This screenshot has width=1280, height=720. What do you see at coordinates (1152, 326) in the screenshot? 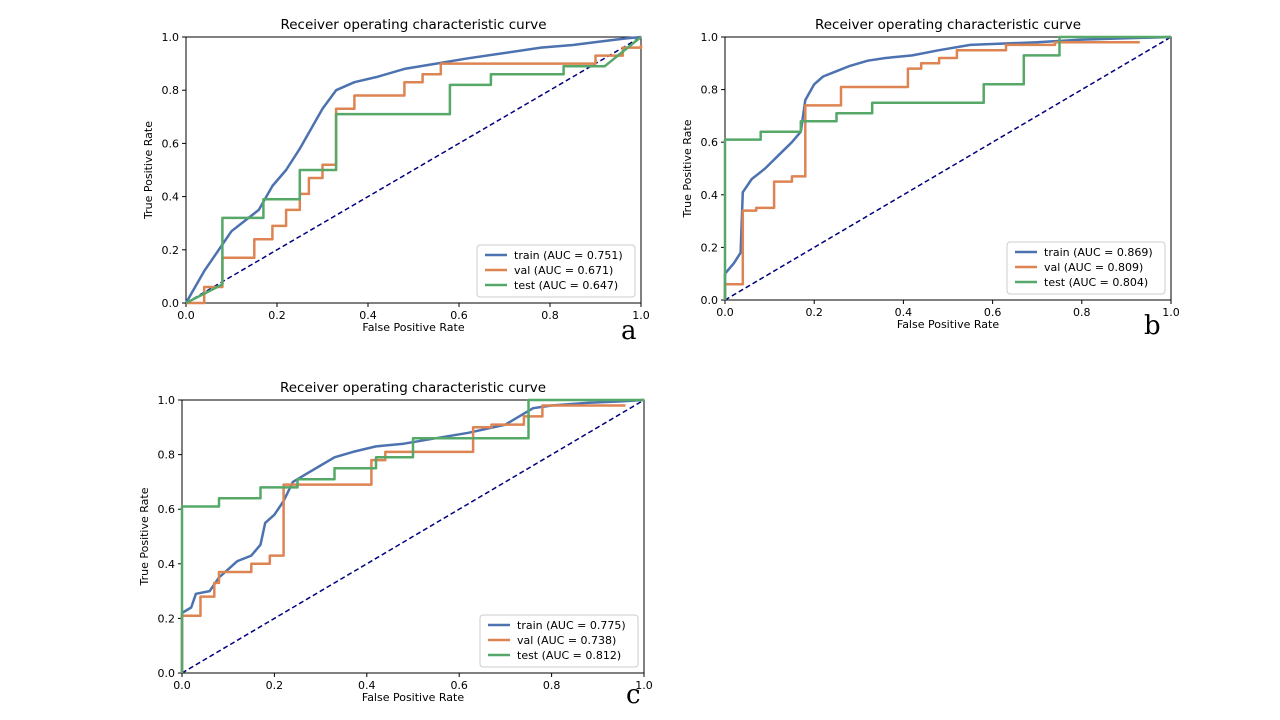
I see `panel-letter: b` at bounding box center [1152, 326].